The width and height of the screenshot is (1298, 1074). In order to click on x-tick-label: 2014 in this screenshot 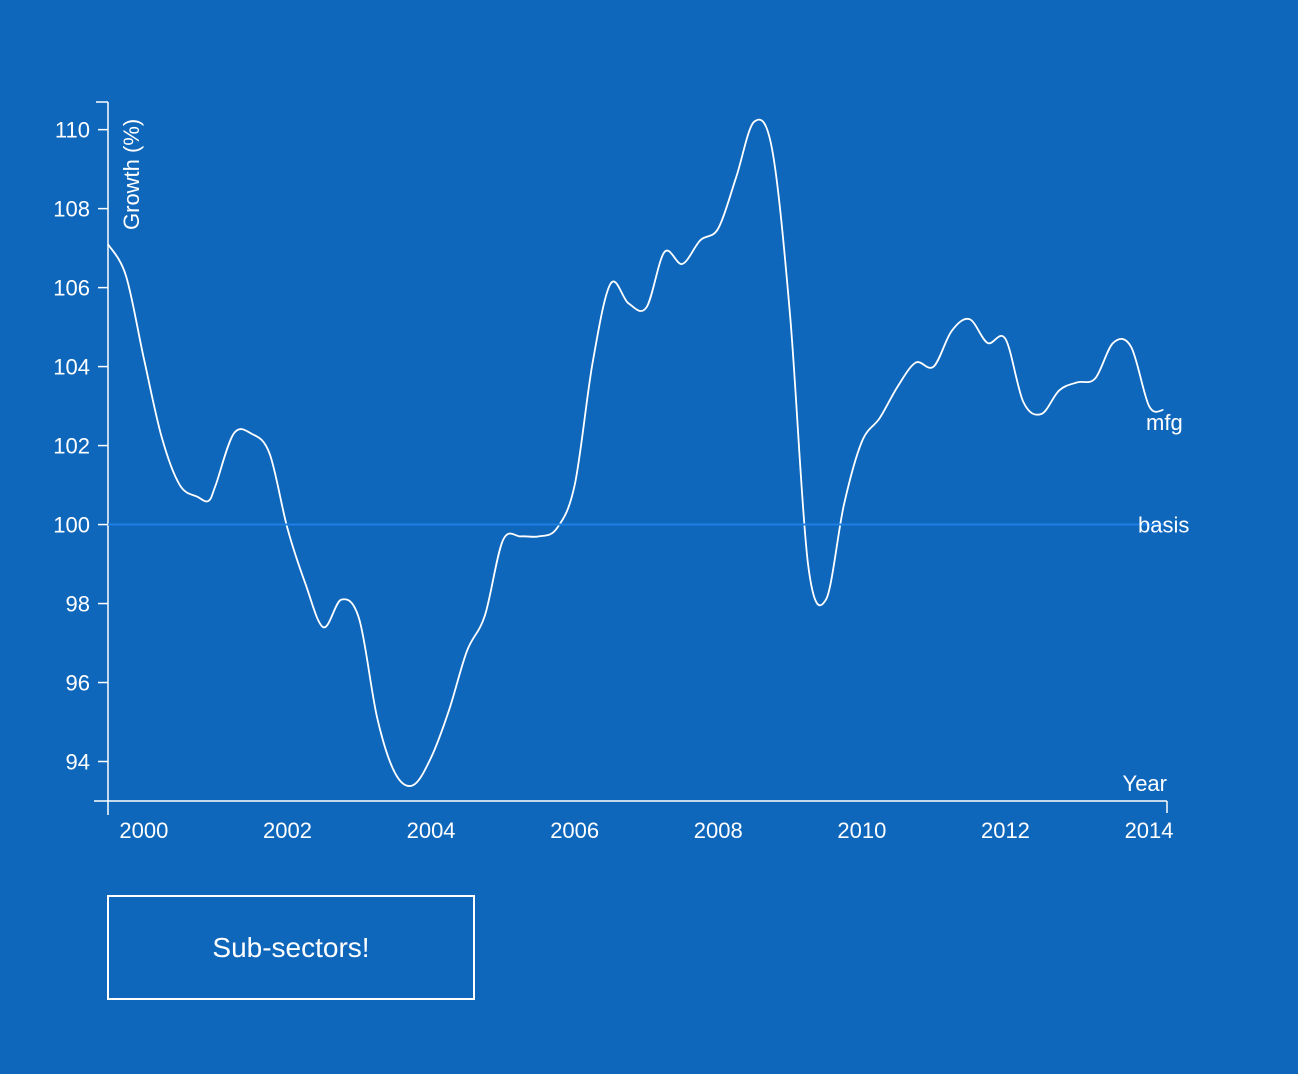, I will do `click(1149, 830)`.